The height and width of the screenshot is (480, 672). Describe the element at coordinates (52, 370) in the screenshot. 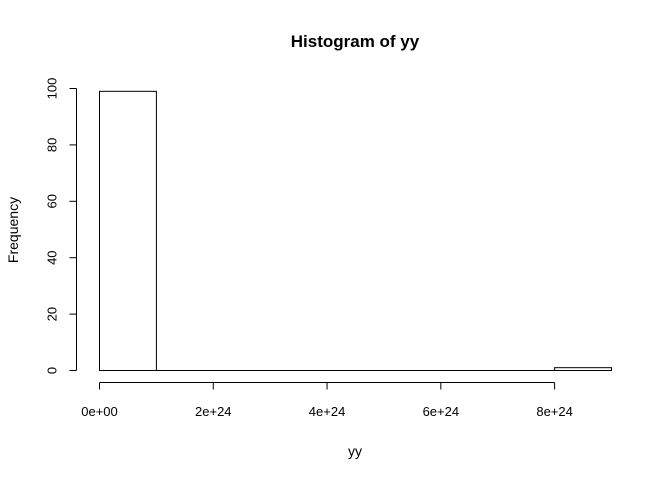

I see `y-tick-label: 0` at that location.